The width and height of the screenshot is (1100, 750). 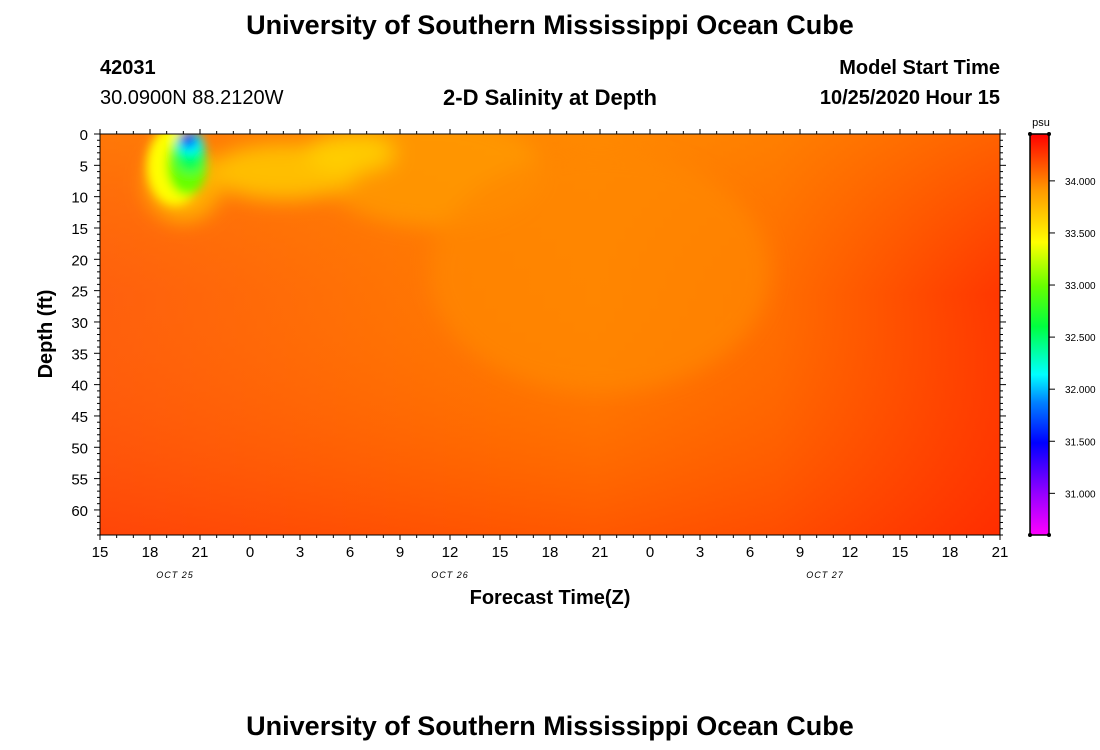 I want to click on y-axis-label: Depth (ft), so click(x=46, y=334).